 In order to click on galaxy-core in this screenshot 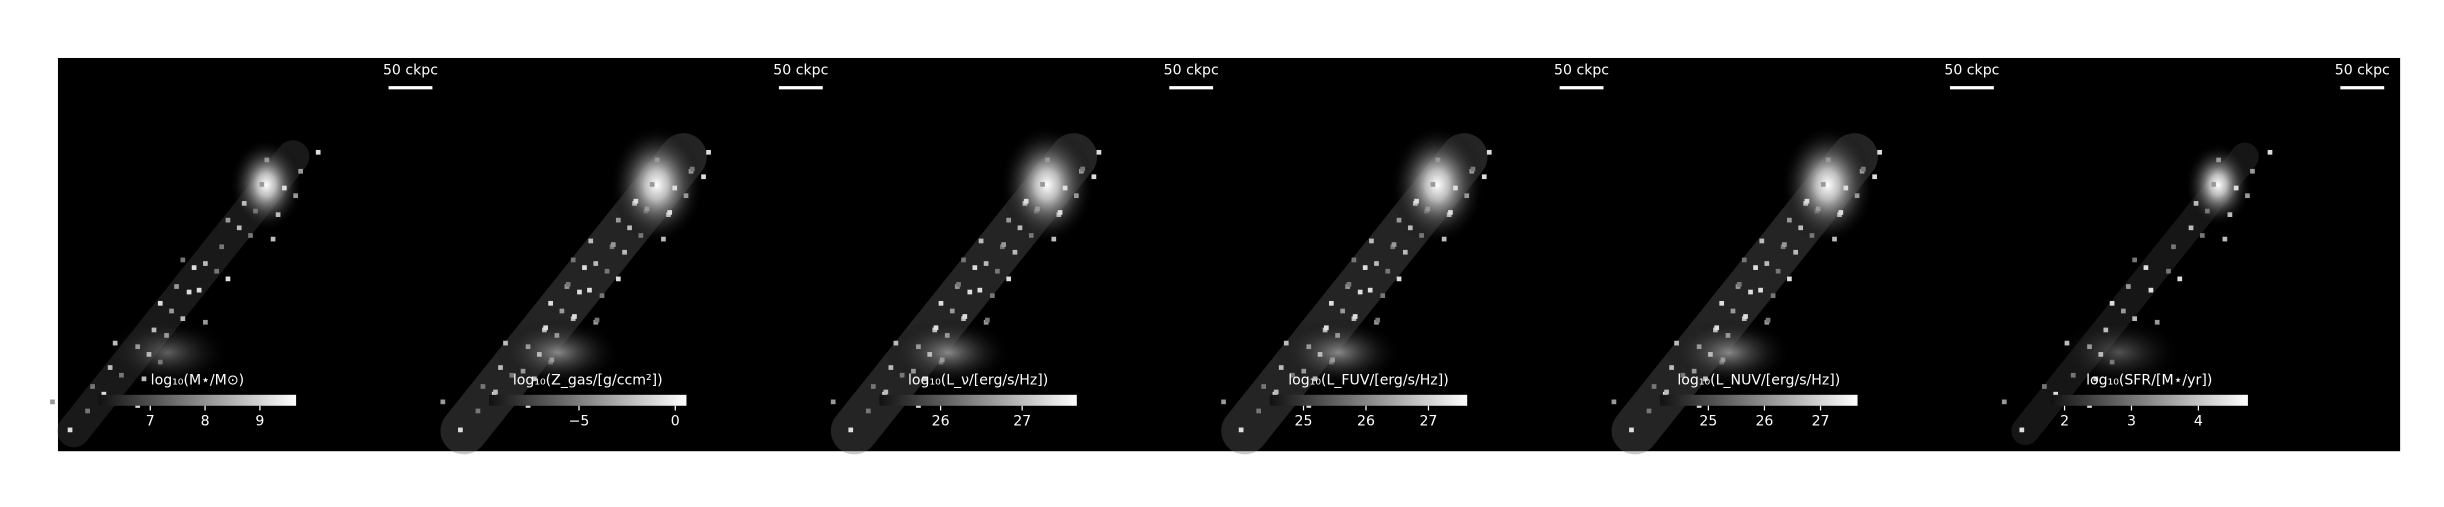, I will do `click(1827, 185)`.